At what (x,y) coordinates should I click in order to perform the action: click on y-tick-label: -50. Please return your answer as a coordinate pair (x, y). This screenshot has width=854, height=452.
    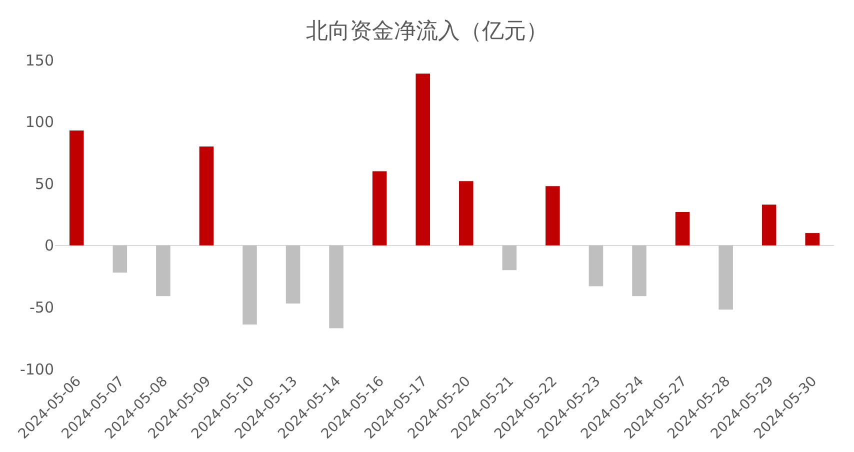
    Looking at the image, I should click on (42, 307).